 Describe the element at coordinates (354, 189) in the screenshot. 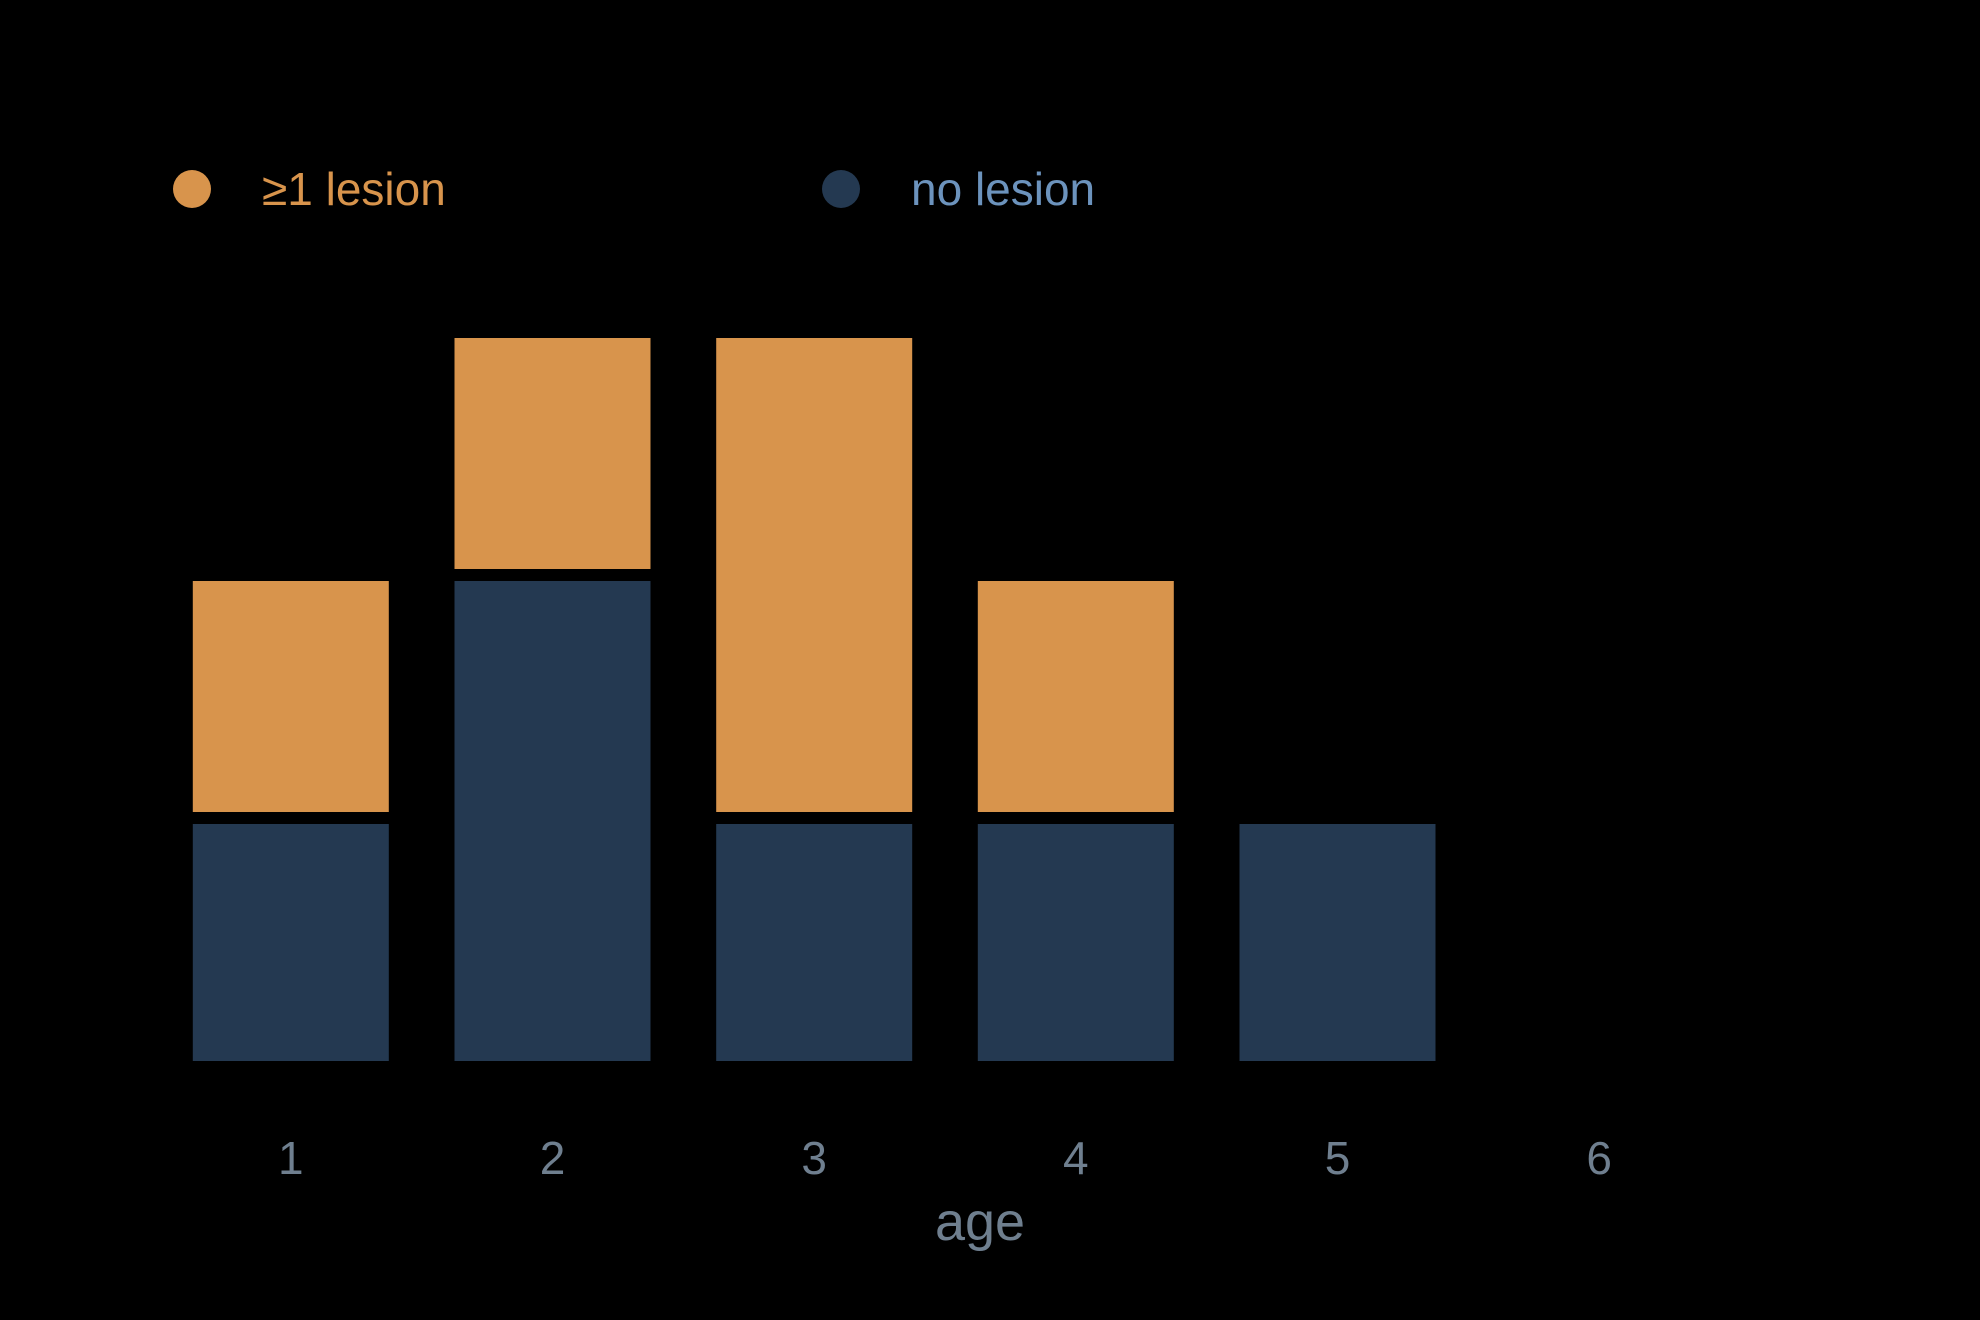

I see `legend-label: ≥1 lesion` at that location.